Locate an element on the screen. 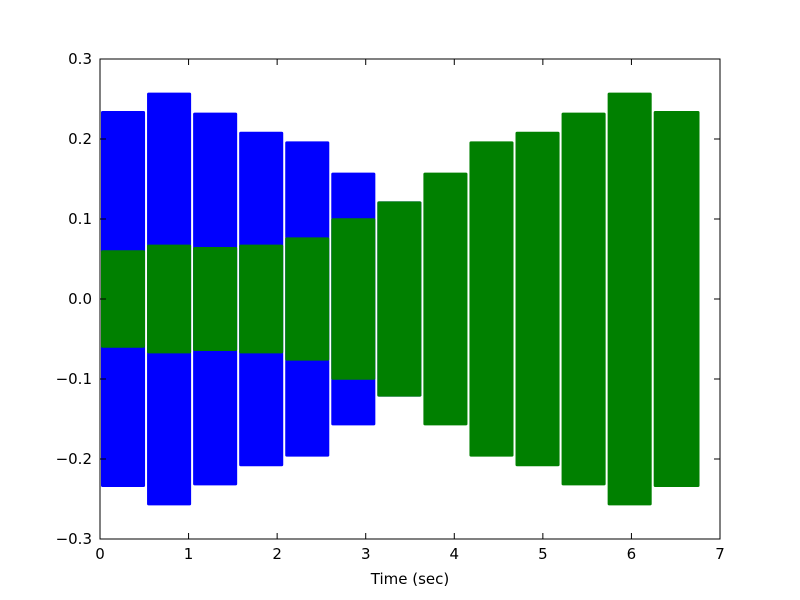  x-tick-label: 7 is located at coordinates (720, 554).